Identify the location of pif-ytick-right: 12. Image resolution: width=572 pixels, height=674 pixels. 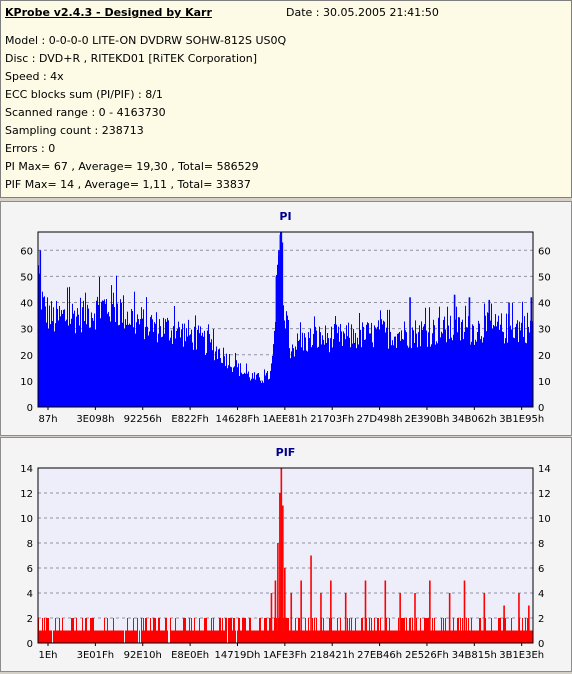
(544, 494).